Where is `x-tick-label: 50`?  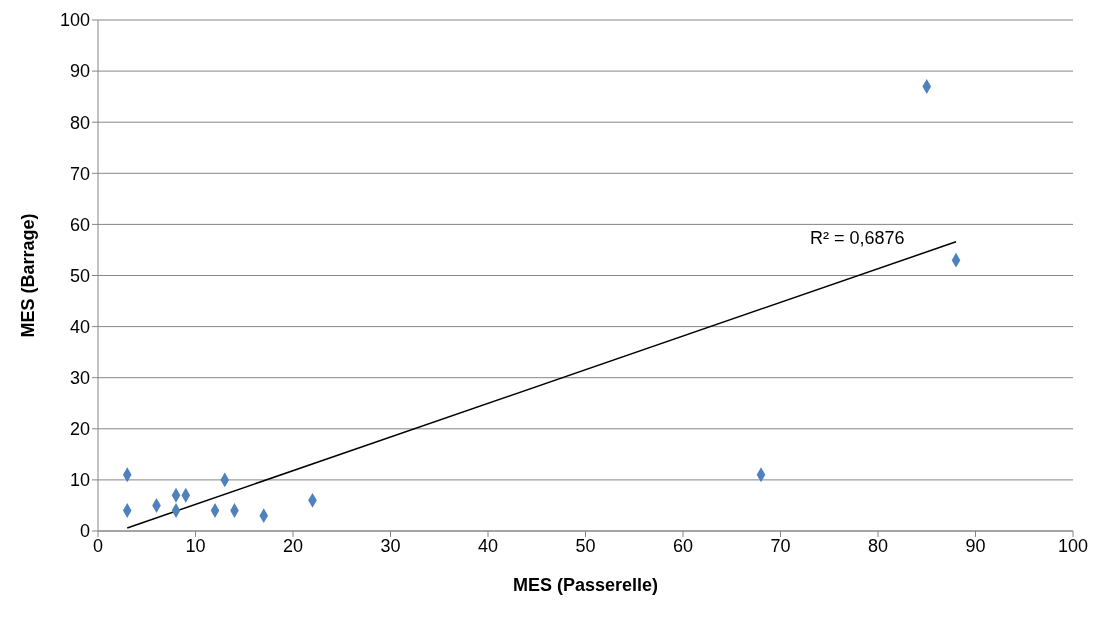 x-tick-label: 50 is located at coordinates (585, 545).